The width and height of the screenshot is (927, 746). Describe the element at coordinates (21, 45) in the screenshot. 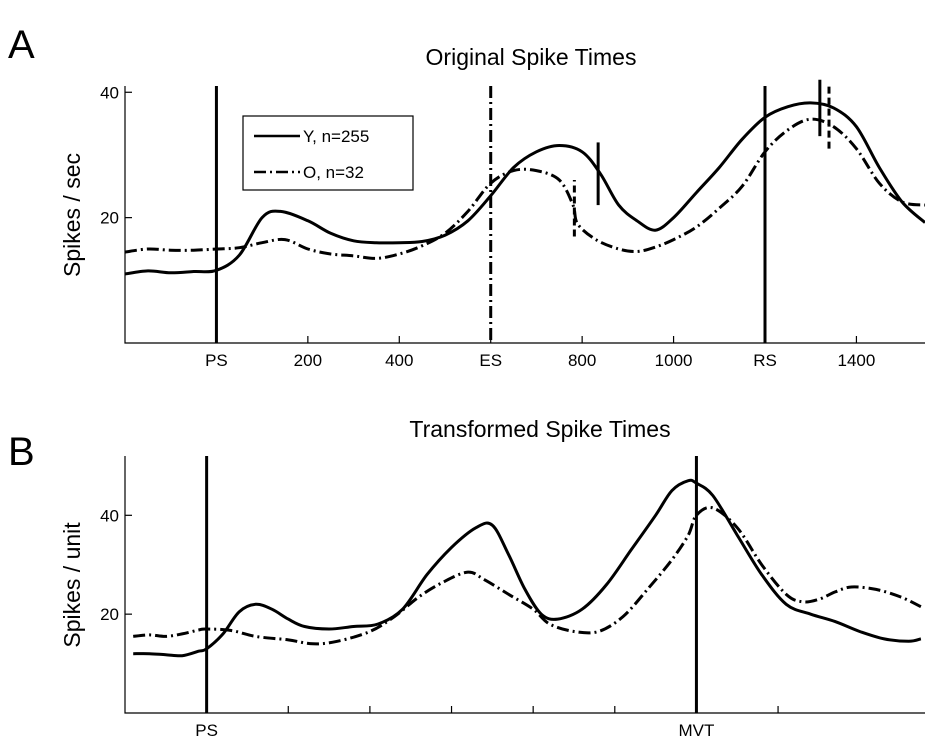

I see `panel-a-letter: A` at that location.